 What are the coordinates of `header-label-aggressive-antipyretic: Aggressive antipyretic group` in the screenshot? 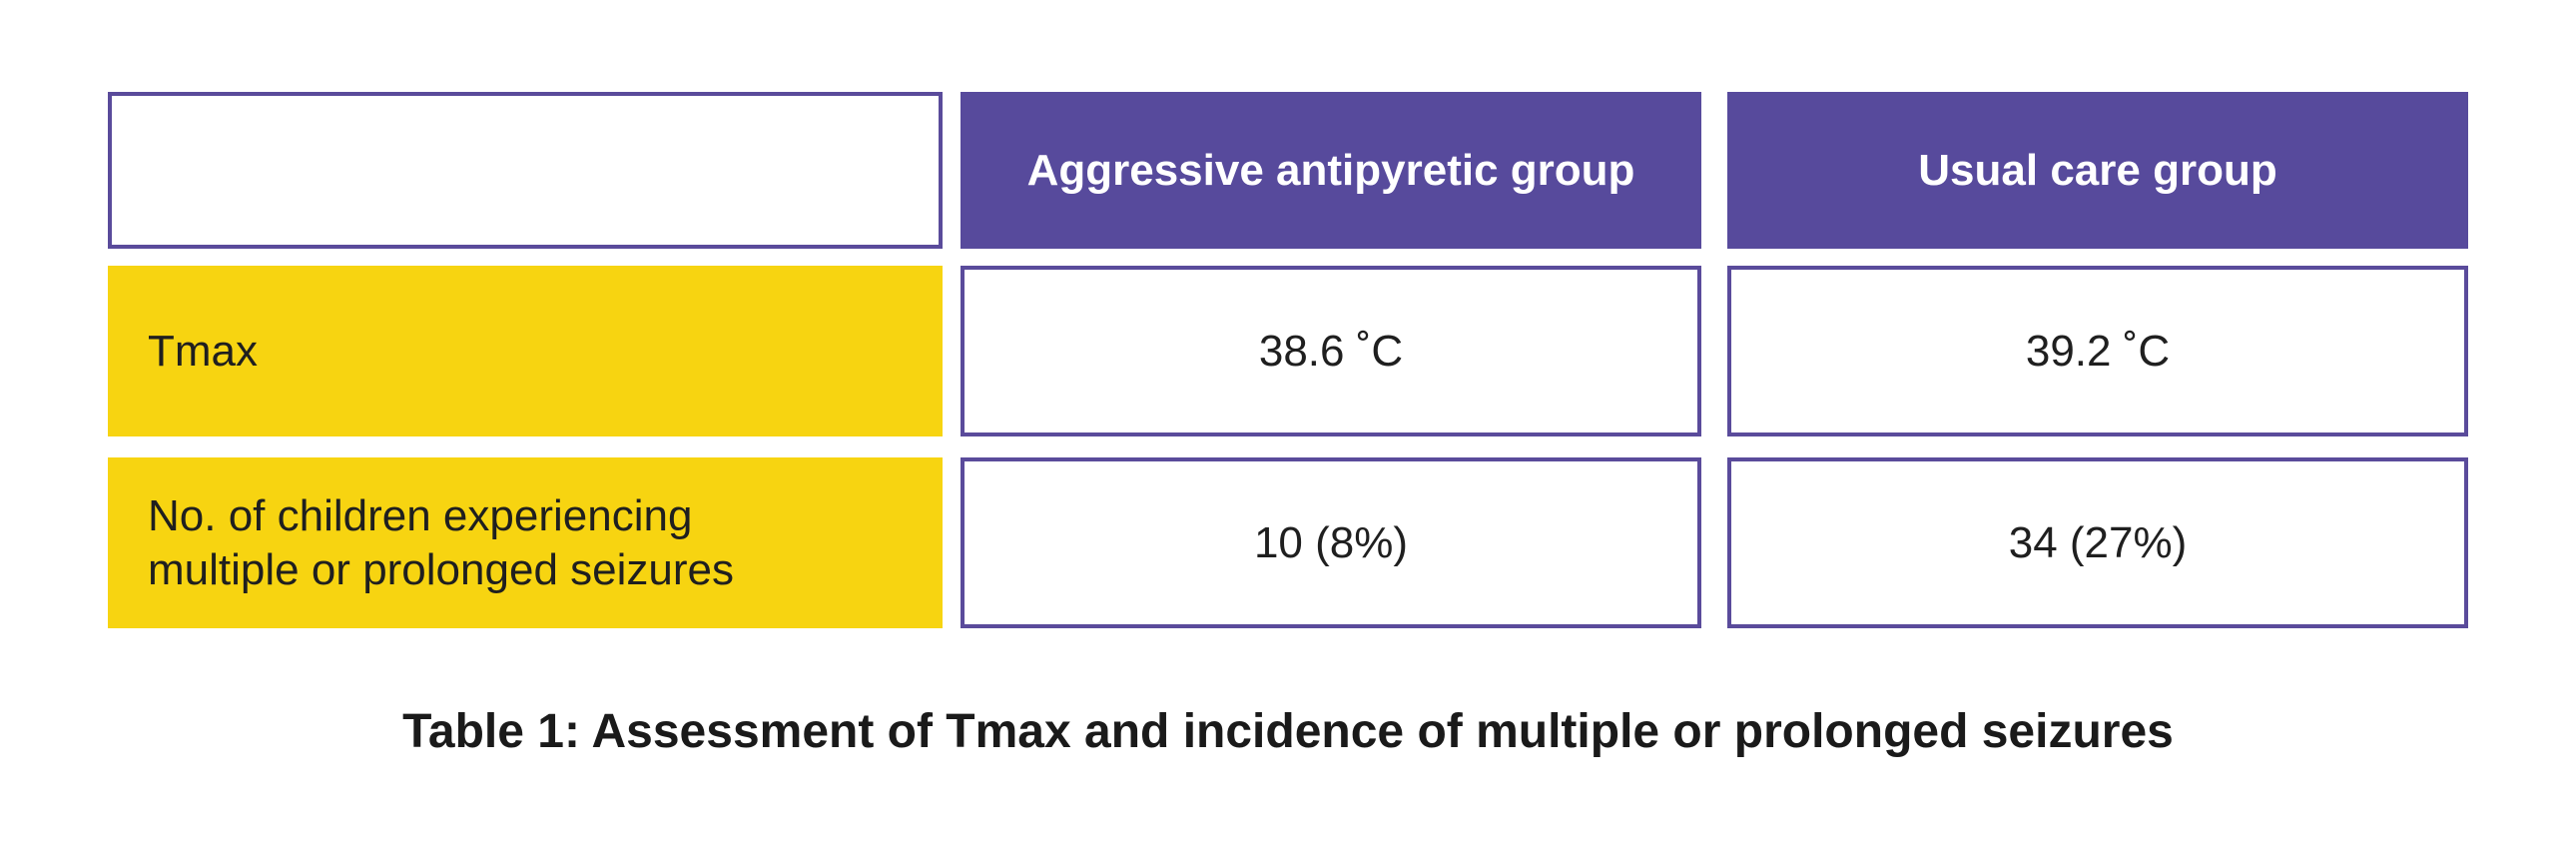 It's located at (1330, 170).